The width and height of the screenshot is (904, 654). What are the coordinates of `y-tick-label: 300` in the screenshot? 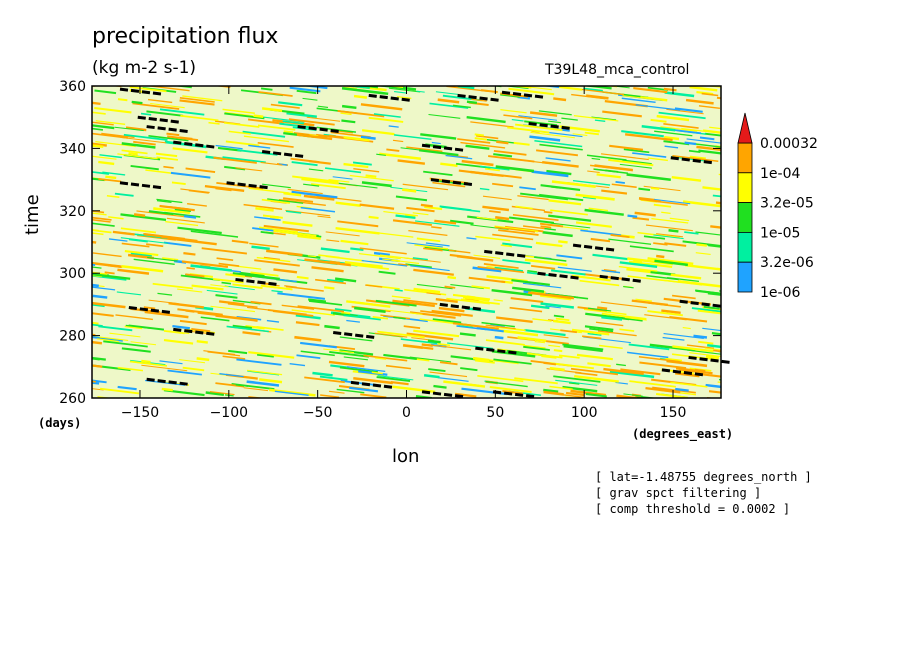 It's located at (72, 274).